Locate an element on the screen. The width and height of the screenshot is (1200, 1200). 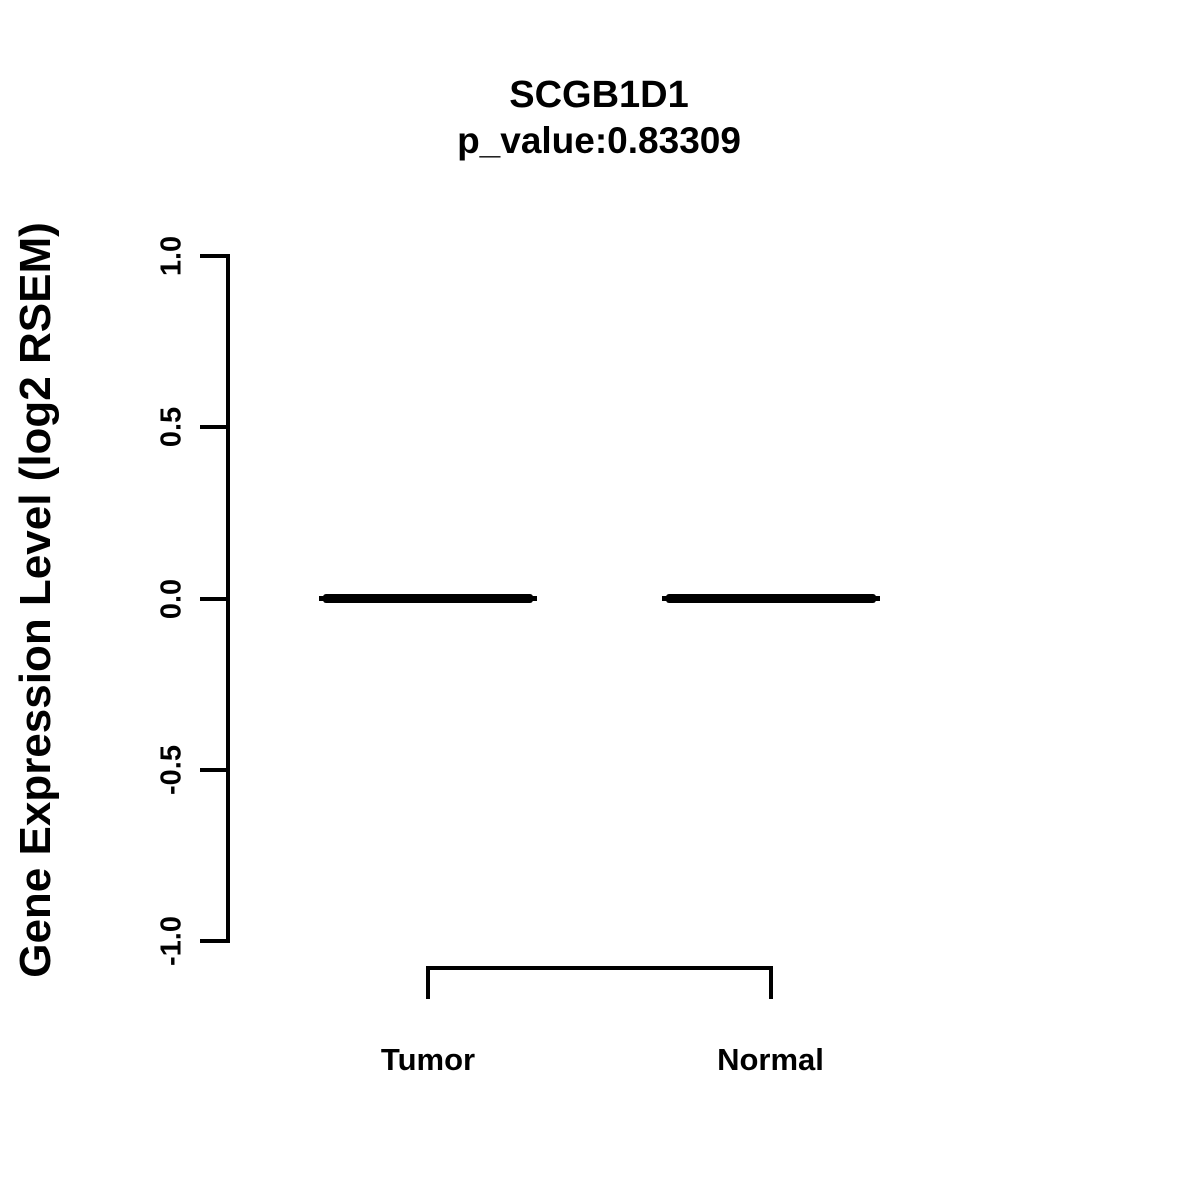
chart-subtitle-pvalue: p_value:0.83309 is located at coordinates (599, 140).